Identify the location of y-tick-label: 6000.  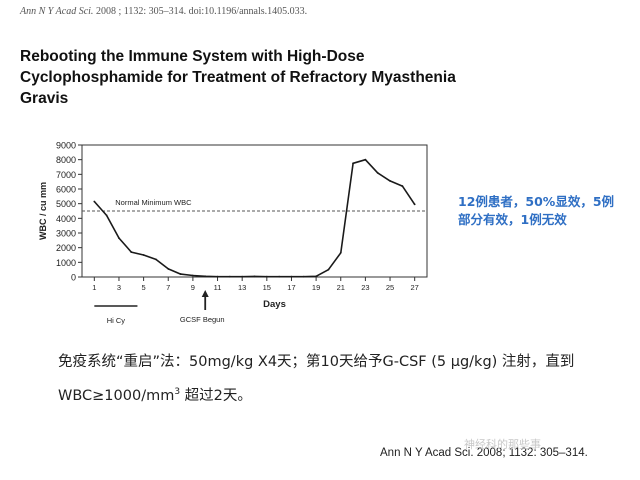
(66, 190).